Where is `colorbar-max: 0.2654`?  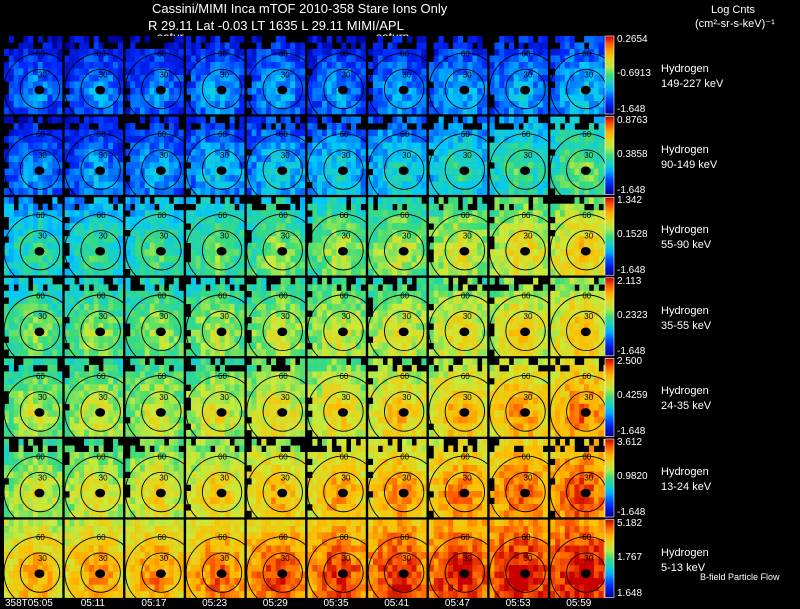
colorbar-max: 0.2654 is located at coordinates (632, 39).